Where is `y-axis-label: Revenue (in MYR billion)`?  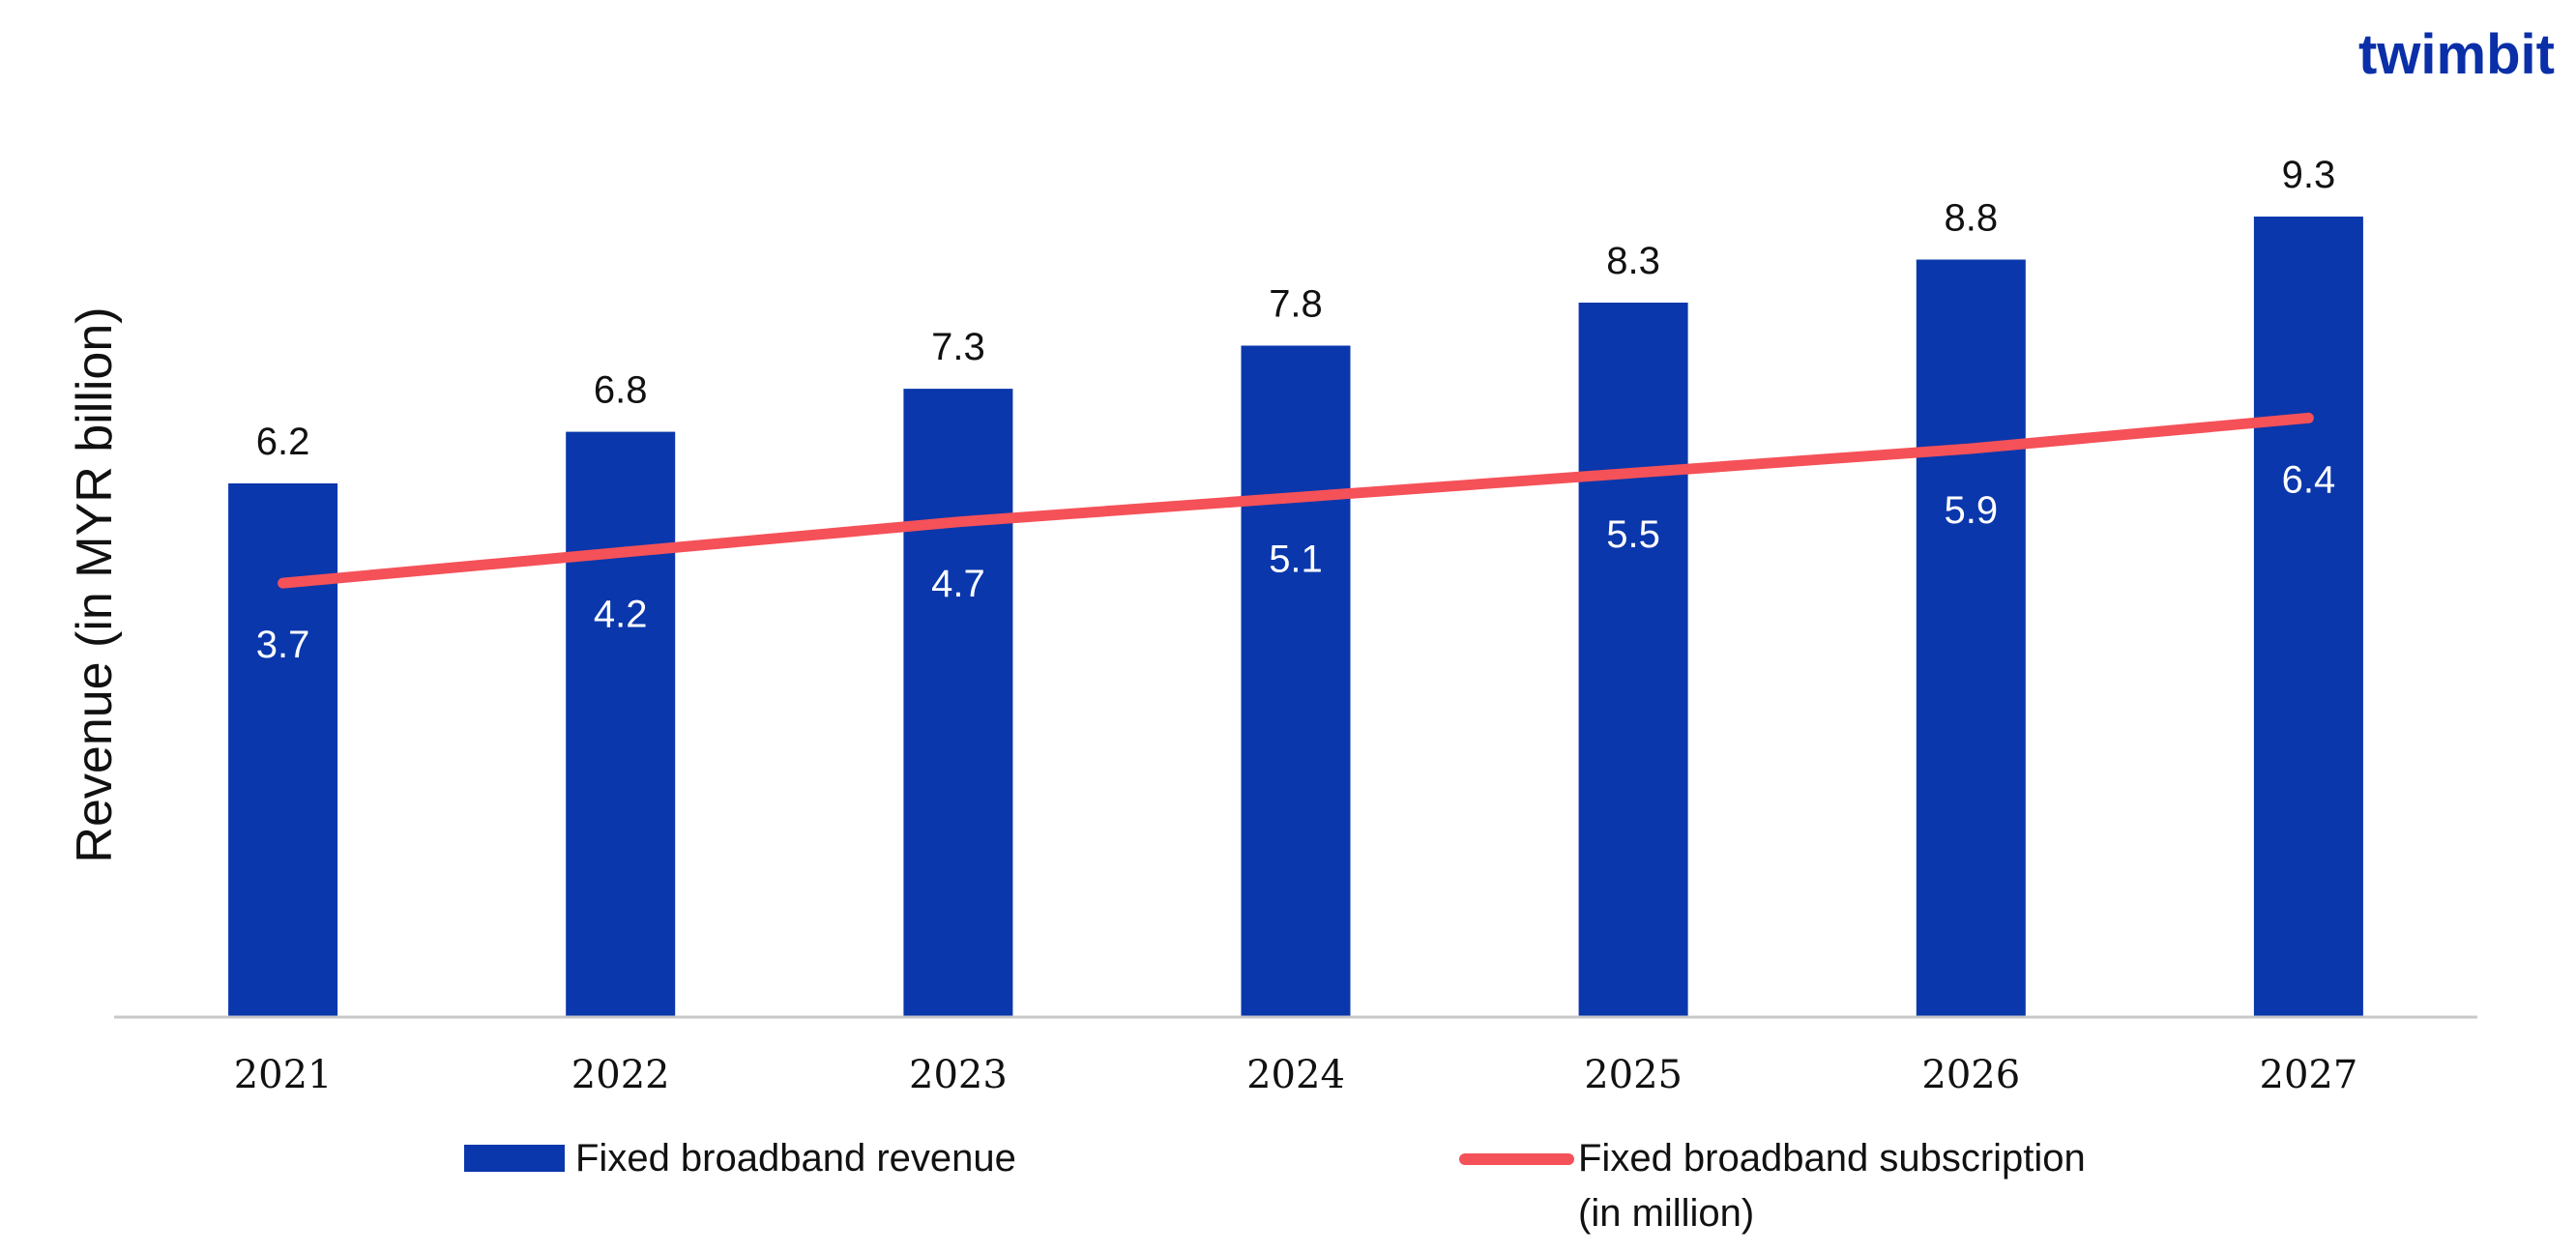
y-axis-label: Revenue (in MYR billion) is located at coordinates (95, 584).